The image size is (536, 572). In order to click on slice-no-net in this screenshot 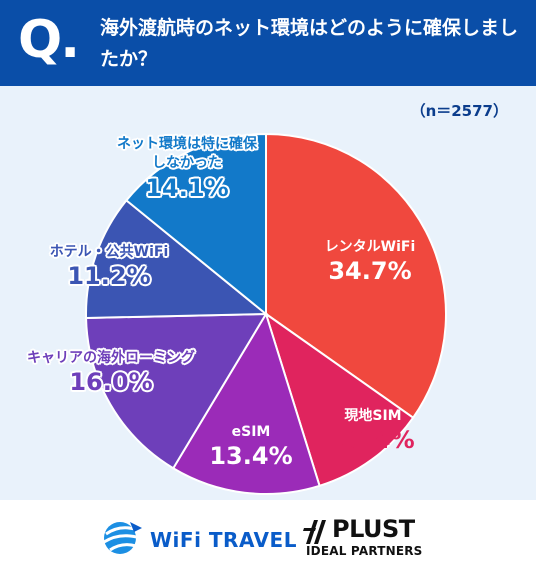, I will do `click(195, 224)`.